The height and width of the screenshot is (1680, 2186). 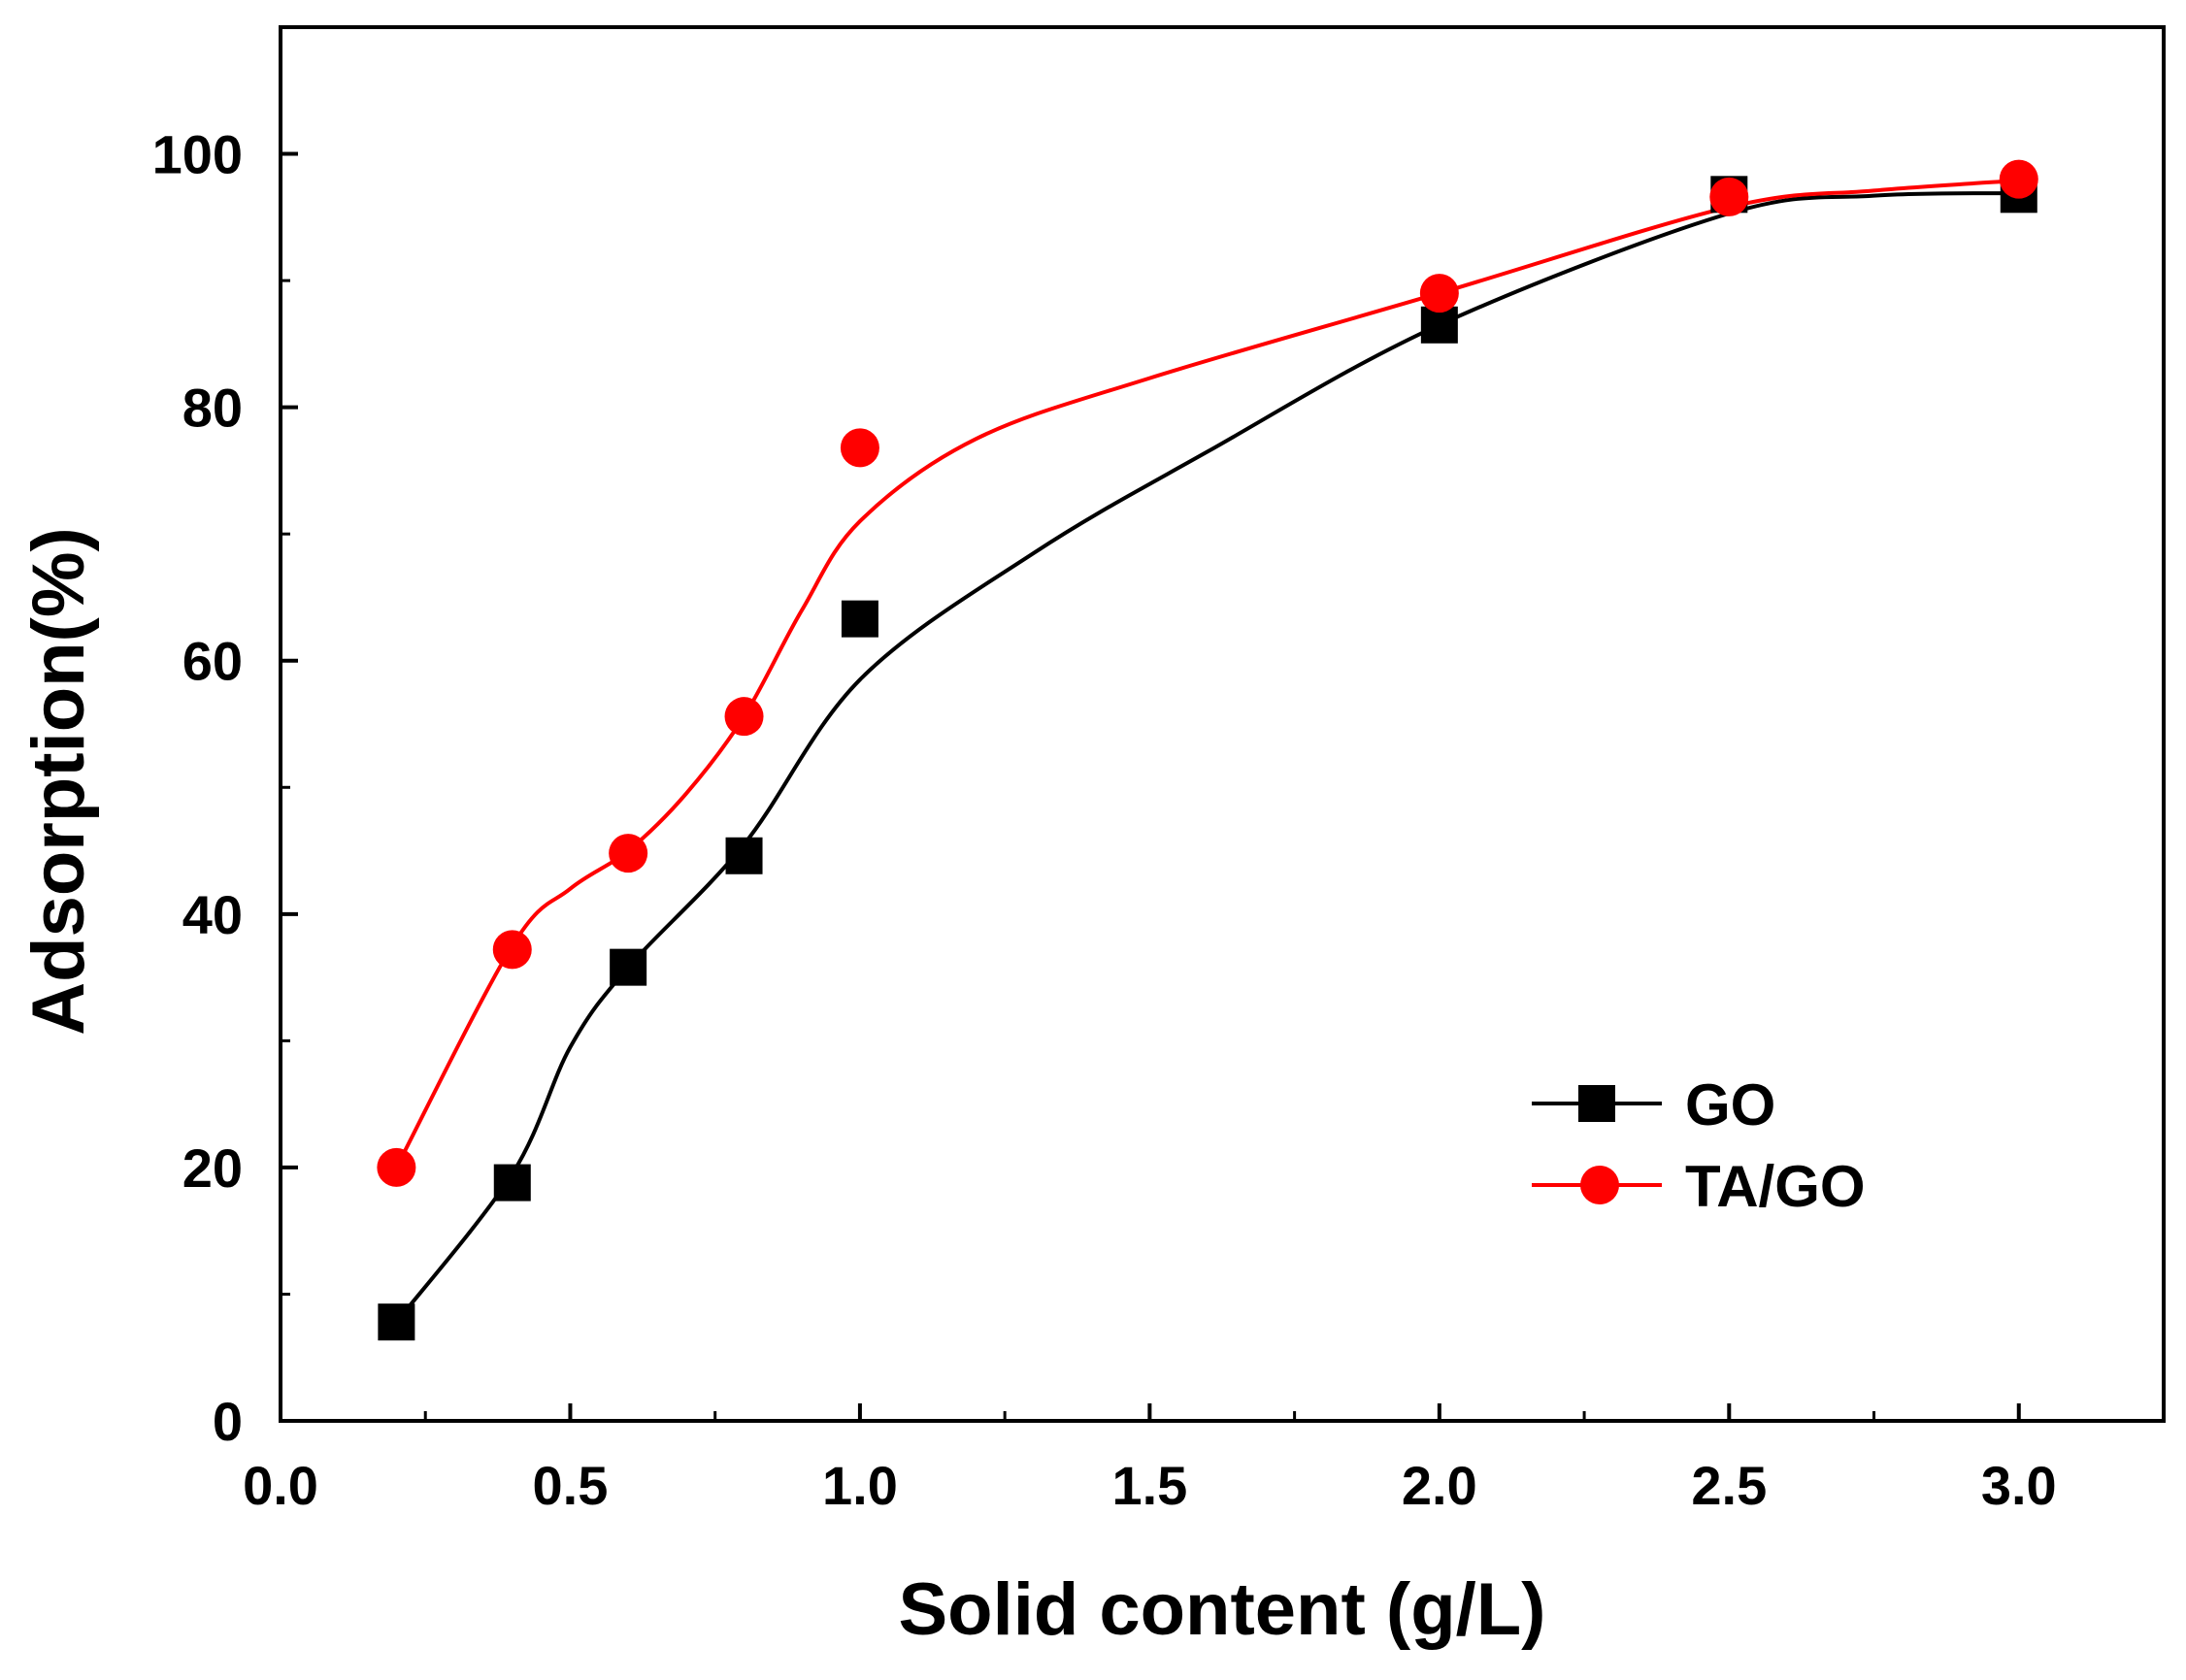 I want to click on legend-marker-tago, so click(x=1600, y=1185).